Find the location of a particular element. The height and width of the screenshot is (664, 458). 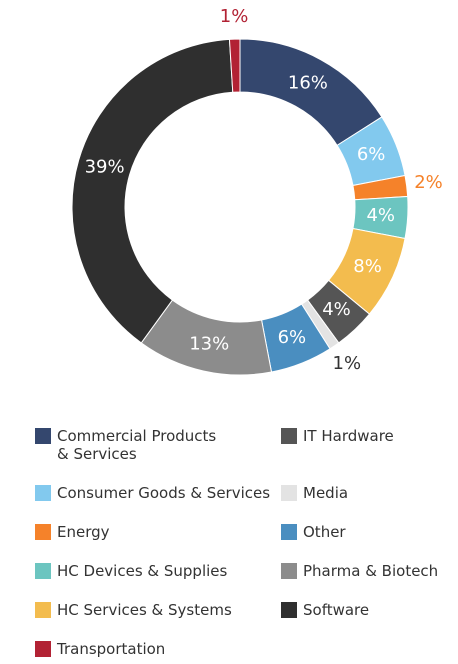

legend-item: Media is located at coordinates (366, 493).